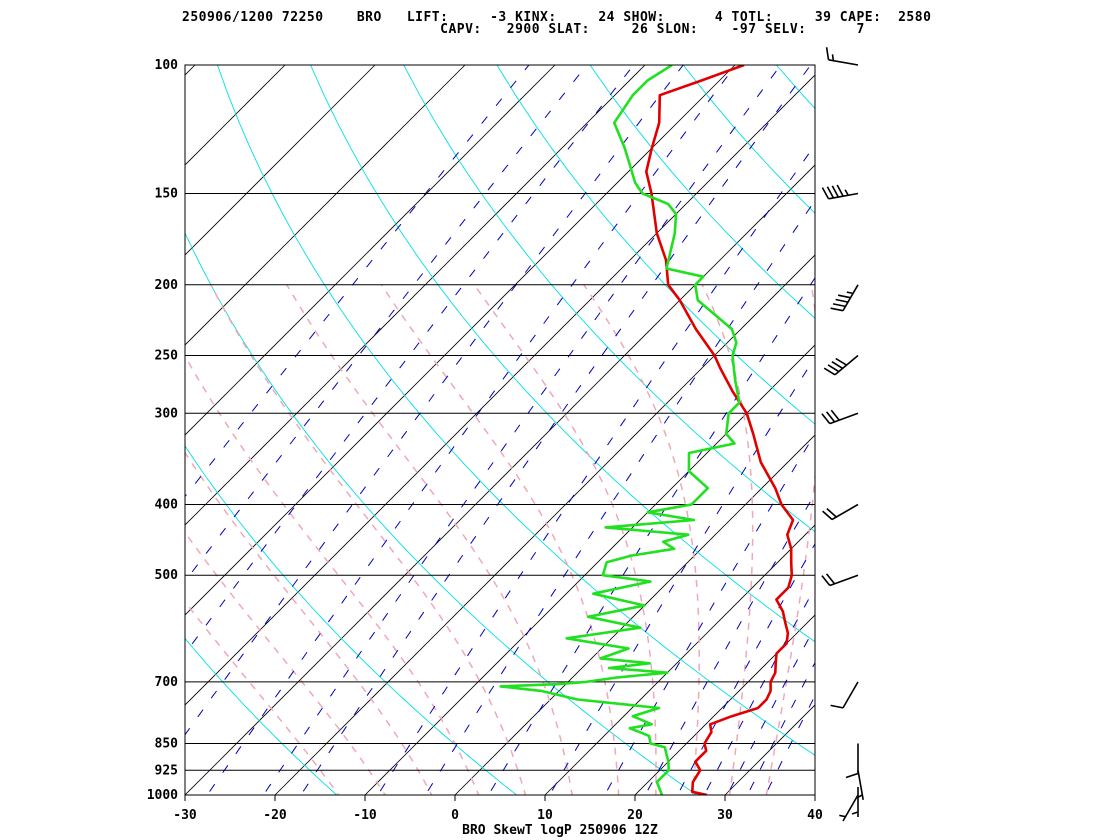 This screenshot has height=840, width=1120. I want to click on temp-label--10: -10, so click(365, 815).